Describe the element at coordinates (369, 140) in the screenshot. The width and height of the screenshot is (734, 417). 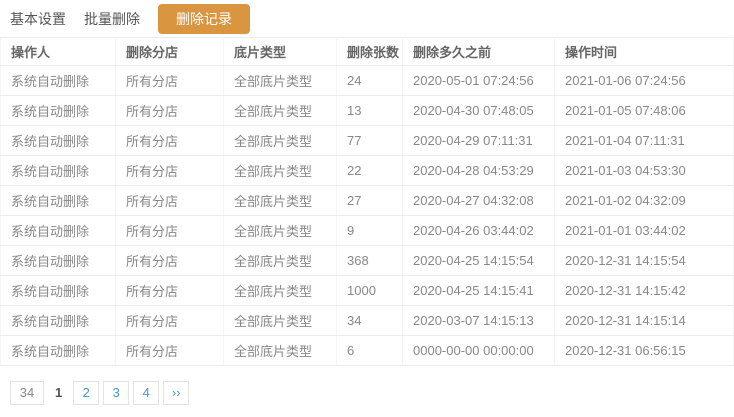
I see `cell-count: 77` at that location.